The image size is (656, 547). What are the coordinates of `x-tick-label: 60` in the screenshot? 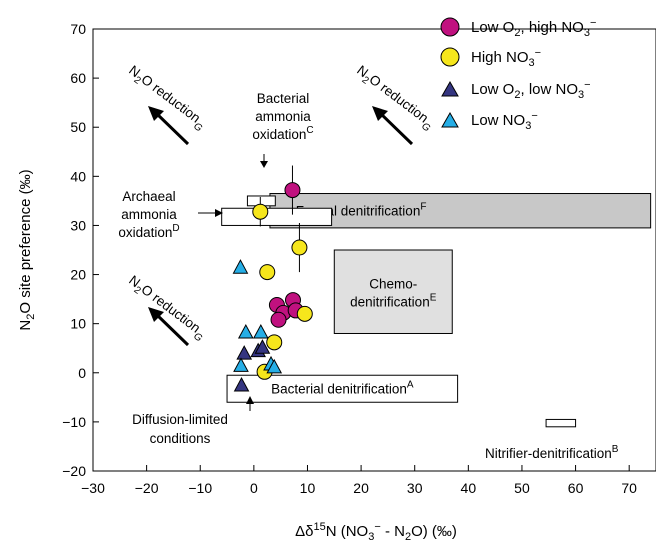 It's located at (576, 488).